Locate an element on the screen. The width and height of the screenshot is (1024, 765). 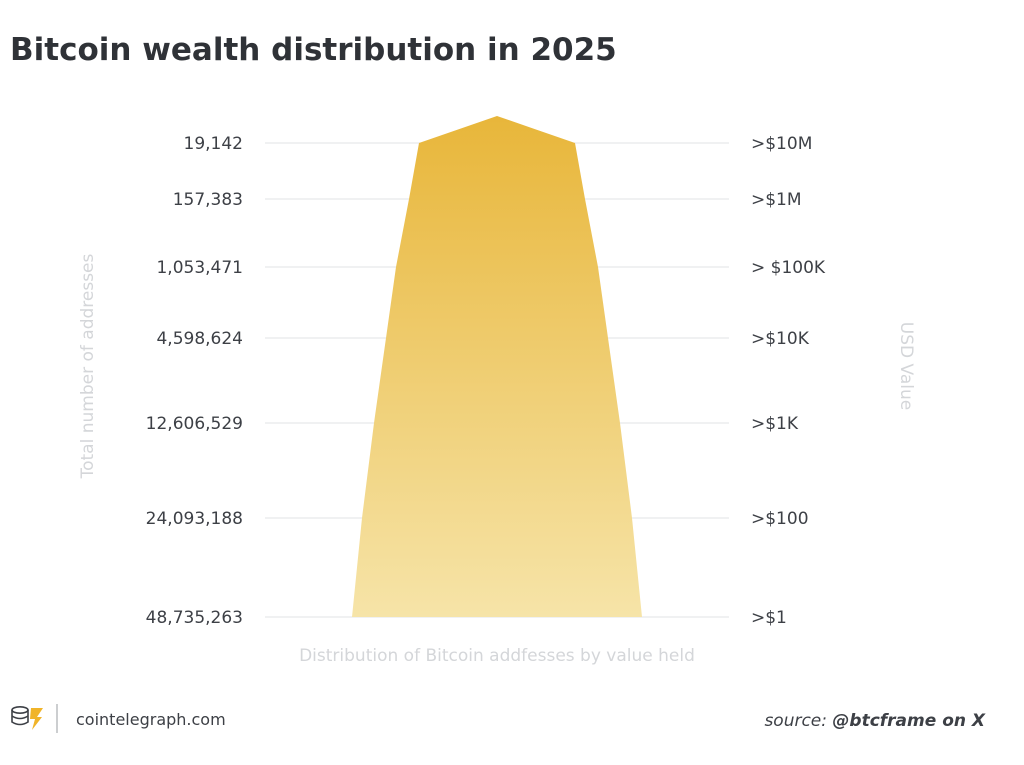
address-count-label: 12,606,529 is located at coordinates (194, 424).